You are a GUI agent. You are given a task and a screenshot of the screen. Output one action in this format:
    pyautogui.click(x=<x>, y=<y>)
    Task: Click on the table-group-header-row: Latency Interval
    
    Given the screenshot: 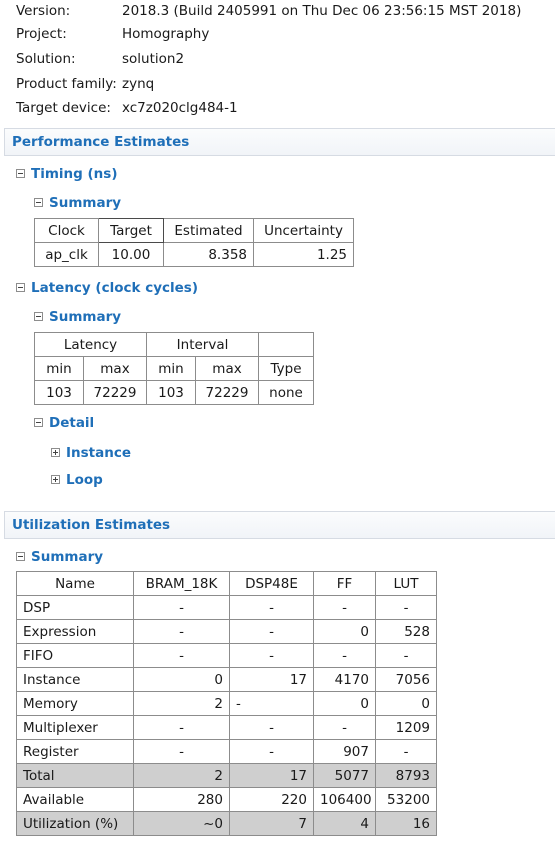 What is the action you would take?
    pyautogui.click(x=174, y=344)
    